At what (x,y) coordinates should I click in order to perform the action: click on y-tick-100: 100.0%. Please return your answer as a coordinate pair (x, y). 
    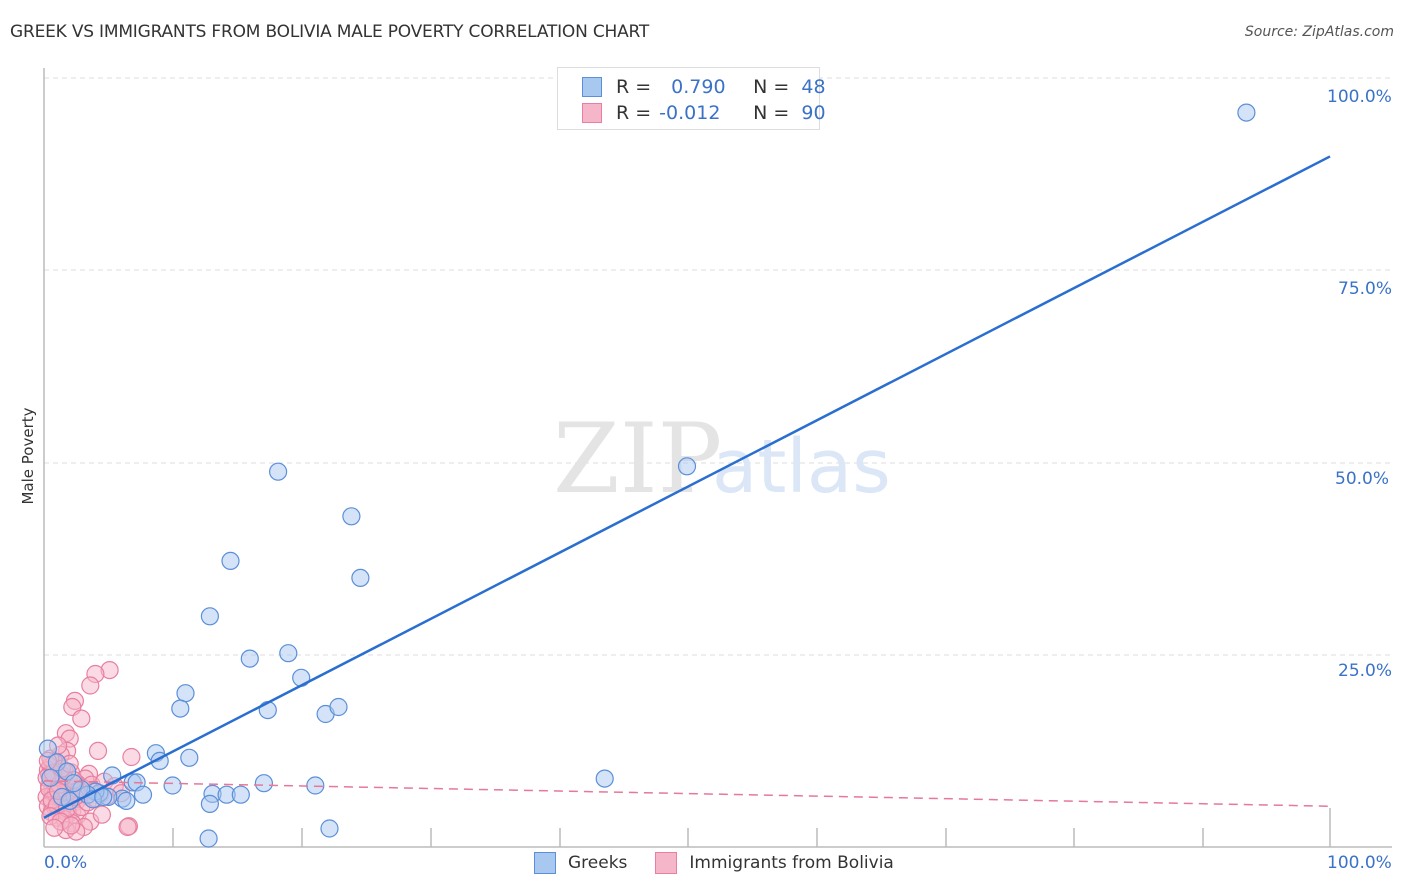
    Looking at the image, I should click on (1359, 97).